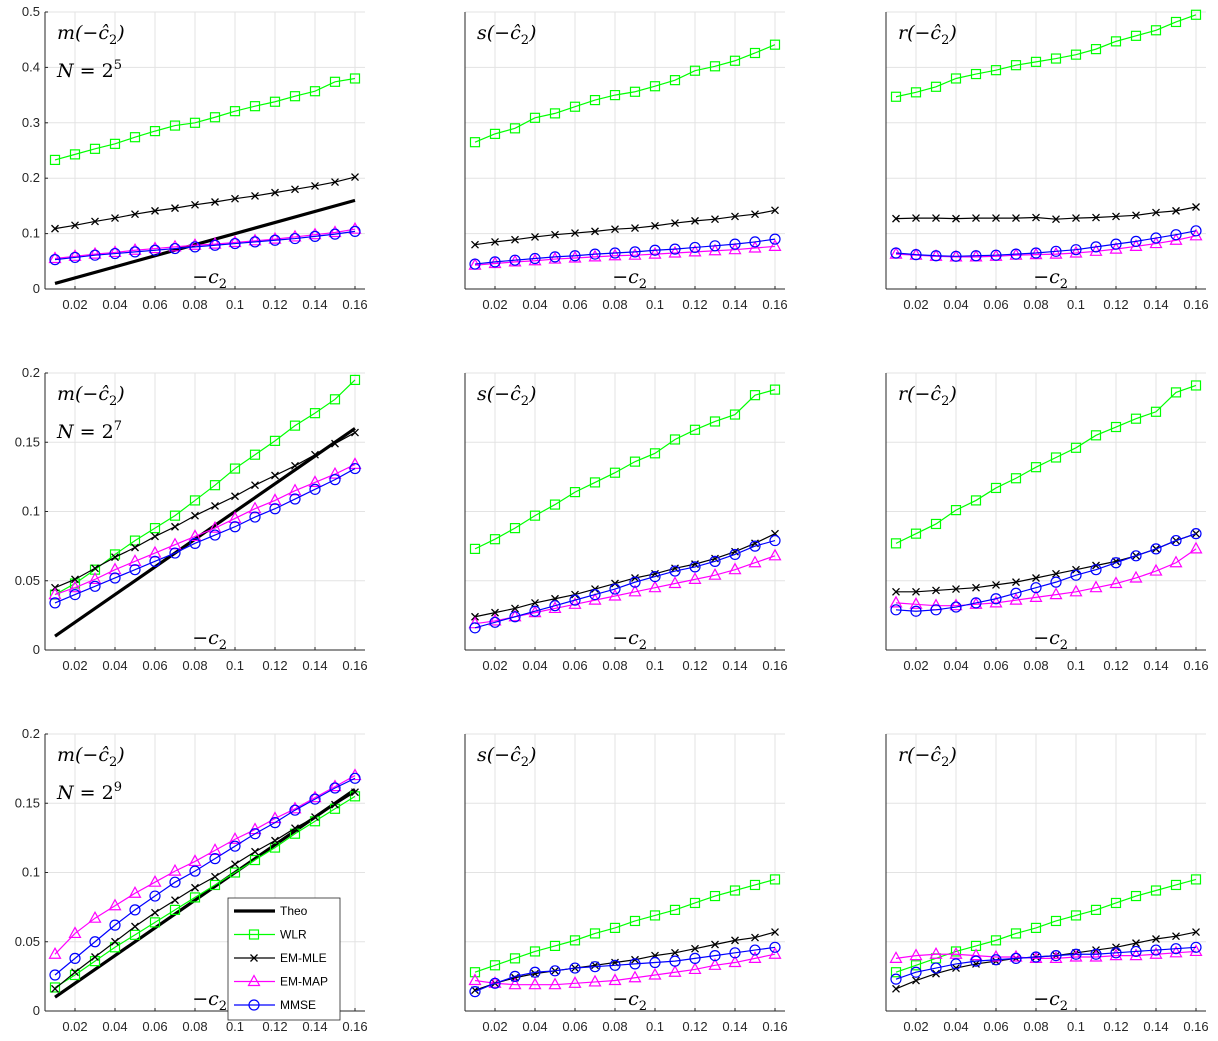 This screenshot has height=1041, width=1218. Describe the element at coordinates (1046, 277) in the screenshot. I see `x-axis-label-part: −c` at that location.